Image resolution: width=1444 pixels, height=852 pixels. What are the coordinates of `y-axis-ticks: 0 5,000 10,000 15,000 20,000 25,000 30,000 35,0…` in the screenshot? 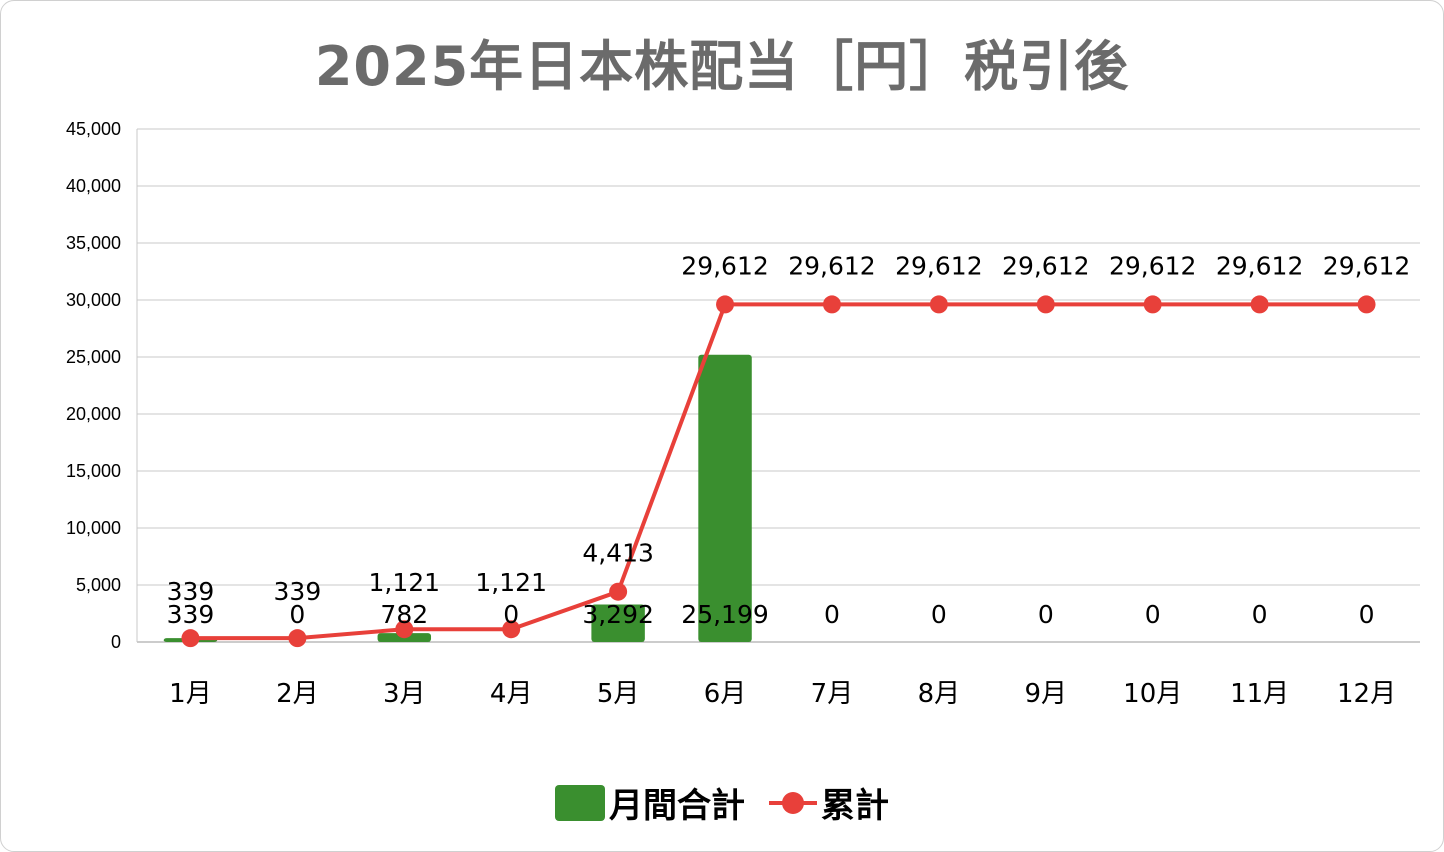 It's located at (93, 385).